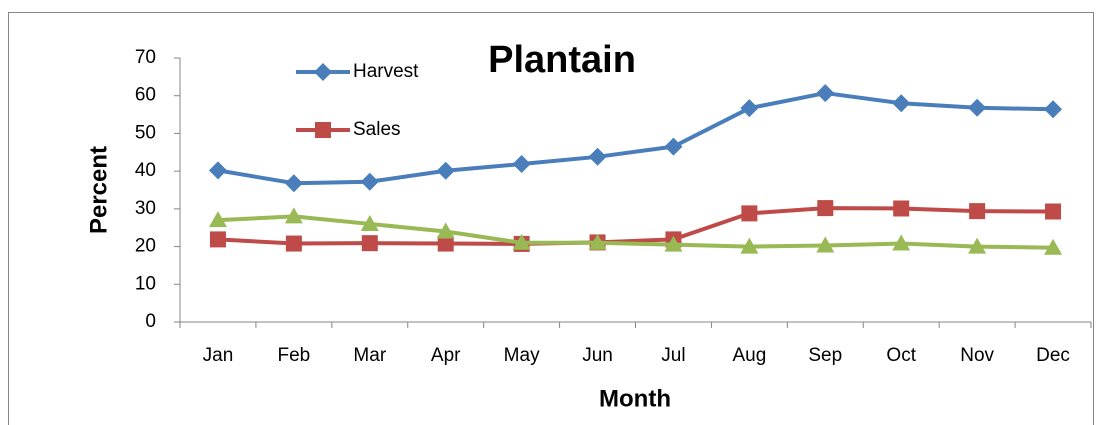  What do you see at coordinates (749, 355) in the screenshot?
I see `x-tick-label: Aug` at bounding box center [749, 355].